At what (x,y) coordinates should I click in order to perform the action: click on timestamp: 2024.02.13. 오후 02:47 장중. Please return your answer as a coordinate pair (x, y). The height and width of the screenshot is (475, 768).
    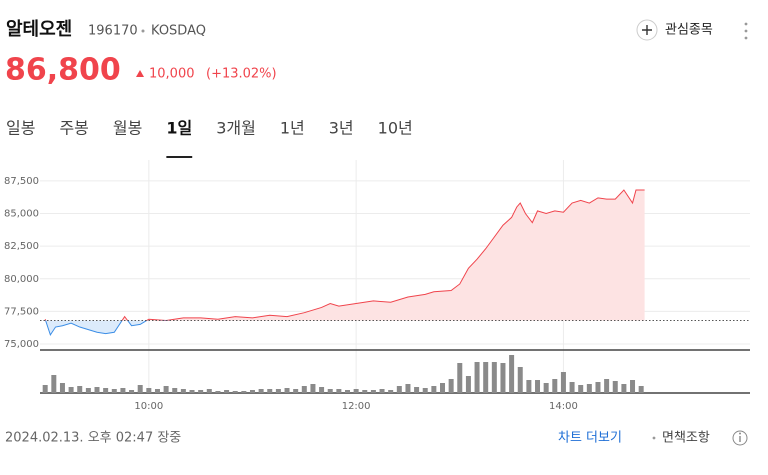
    Looking at the image, I should click on (93, 438).